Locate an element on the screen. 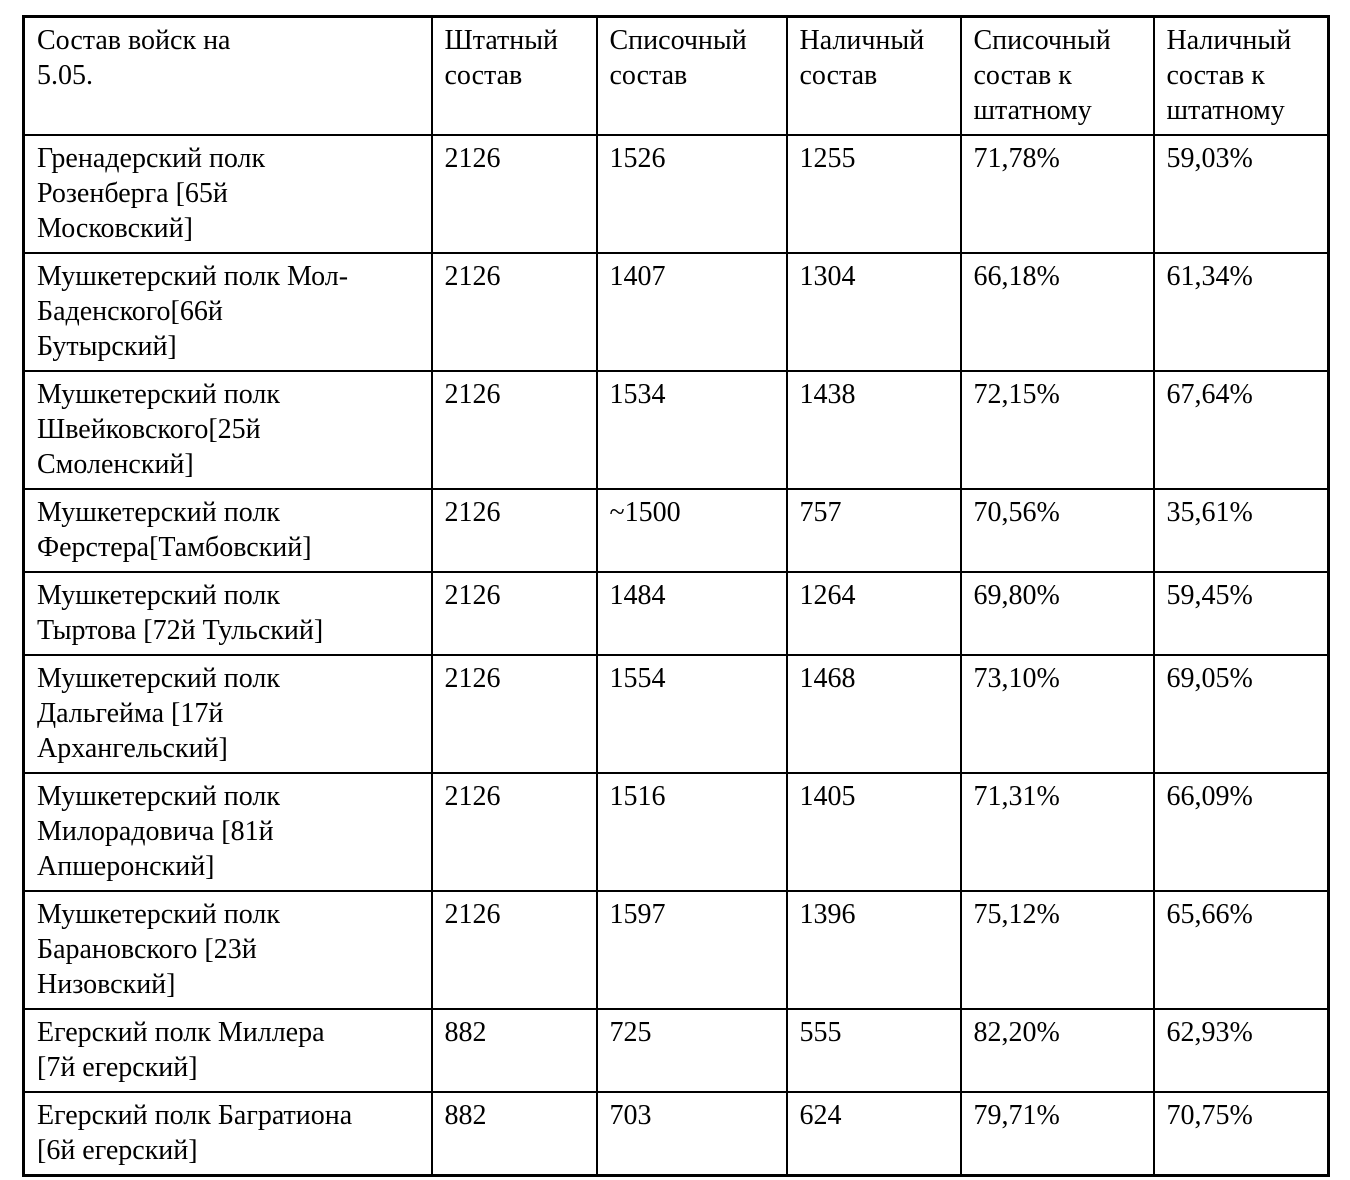 This screenshot has height=1180, width=1350. nalich-pct-cell: 65,66% is located at coordinates (1241, 950).